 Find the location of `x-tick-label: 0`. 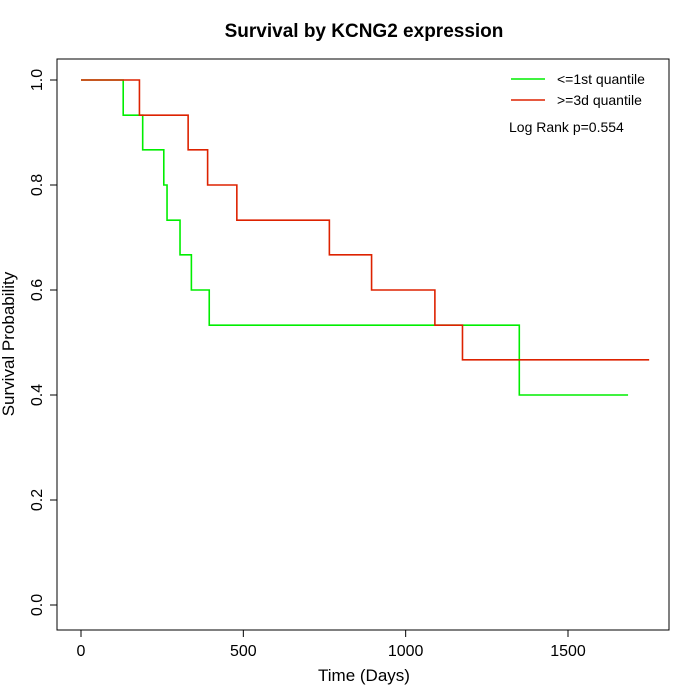

x-tick-label: 0 is located at coordinates (81, 651).